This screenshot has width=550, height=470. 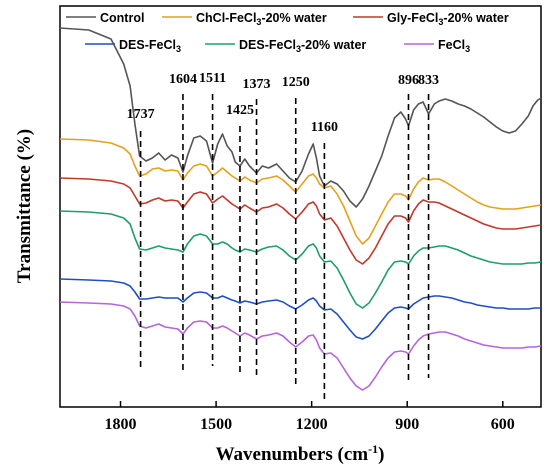 I want to click on x-tick-label-1200: 1200, so click(x=312, y=424).